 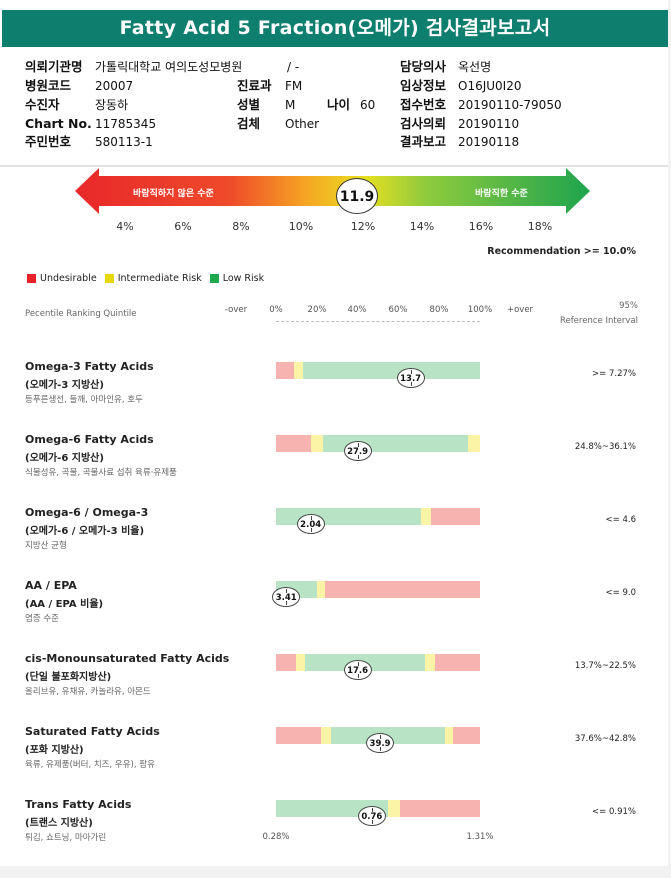 What do you see at coordinates (64, 385) in the screenshot?
I see `analyte-korean-name: (오메가-3 지방산)` at bounding box center [64, 385].